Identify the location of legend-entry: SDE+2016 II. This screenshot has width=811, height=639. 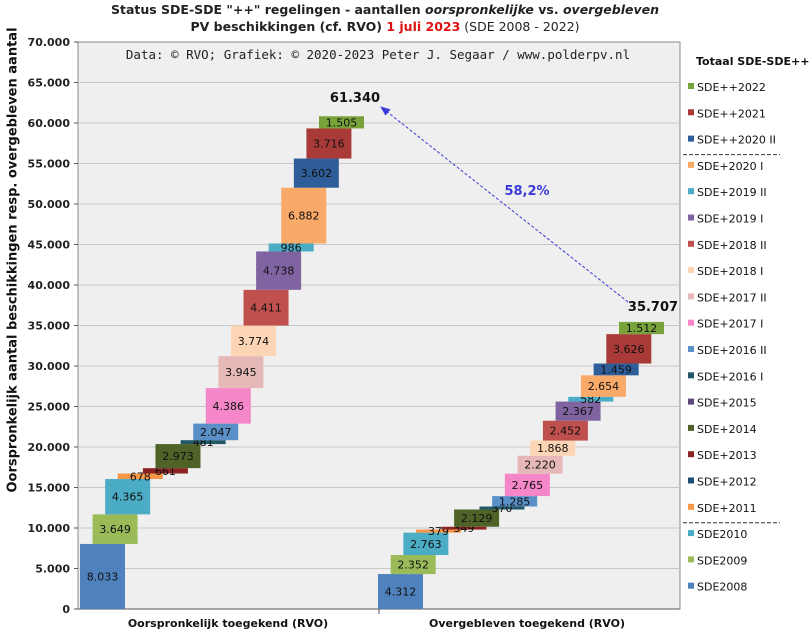
(732, 350).